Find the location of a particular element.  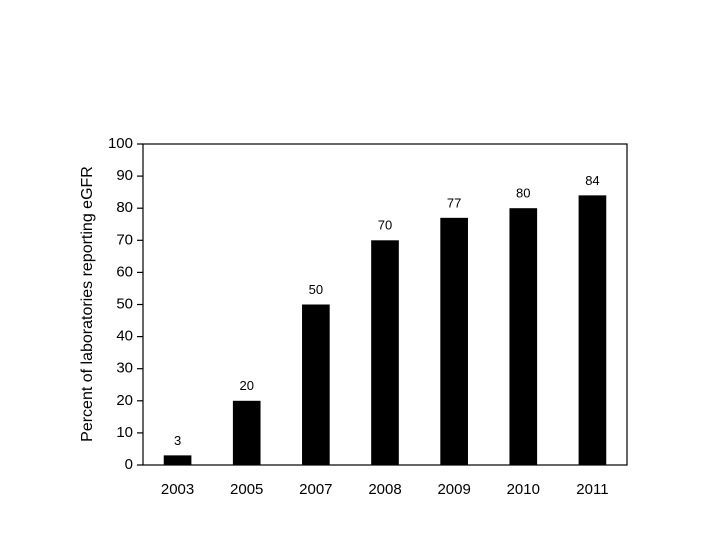

data-label: 20 is located at coordinates (246, 385).